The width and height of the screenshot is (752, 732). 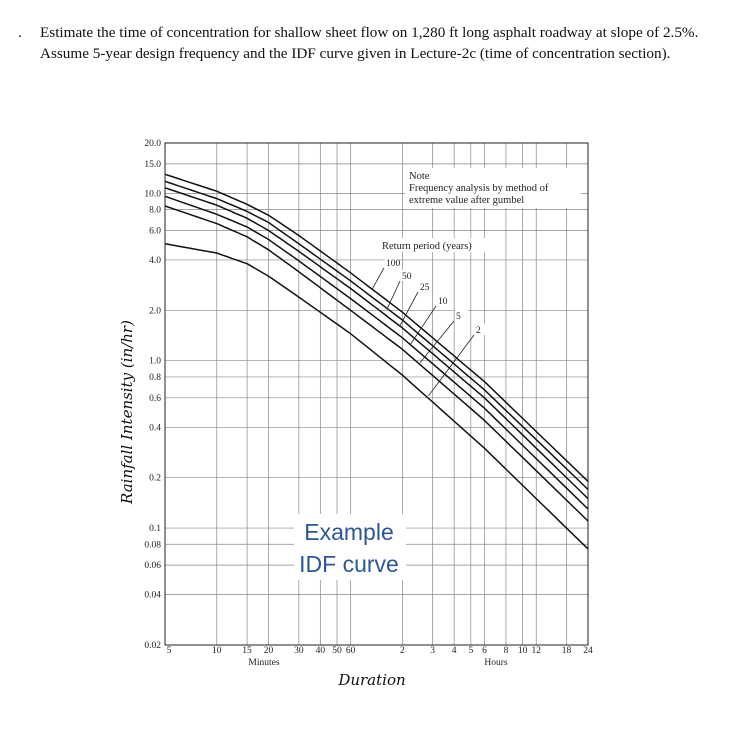 I want to click on note-line-2: extreme value after gumbel, so click(x=466, y=200).